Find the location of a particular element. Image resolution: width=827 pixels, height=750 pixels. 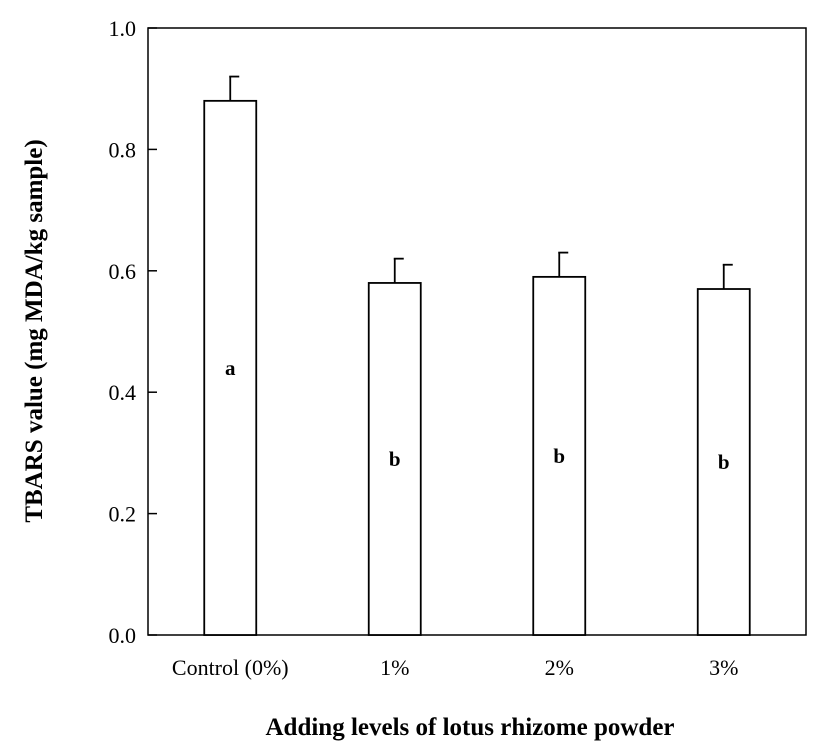

y-tick-label: 0.4 is located at coordinates (123, 392).